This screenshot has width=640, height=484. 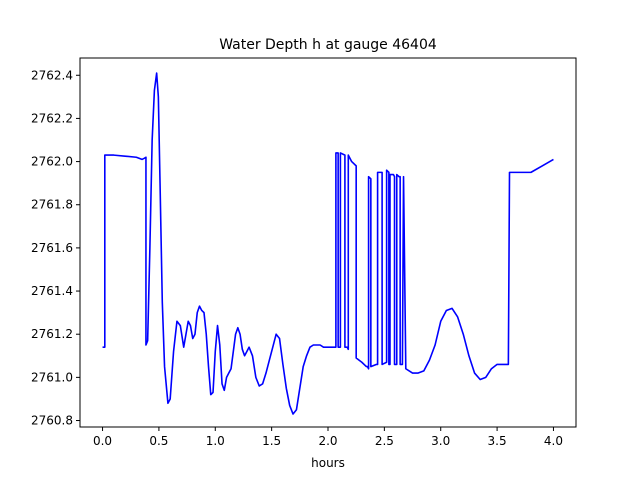 I want to click on x-tick-label: 2.5, so click(x=384, y=441).